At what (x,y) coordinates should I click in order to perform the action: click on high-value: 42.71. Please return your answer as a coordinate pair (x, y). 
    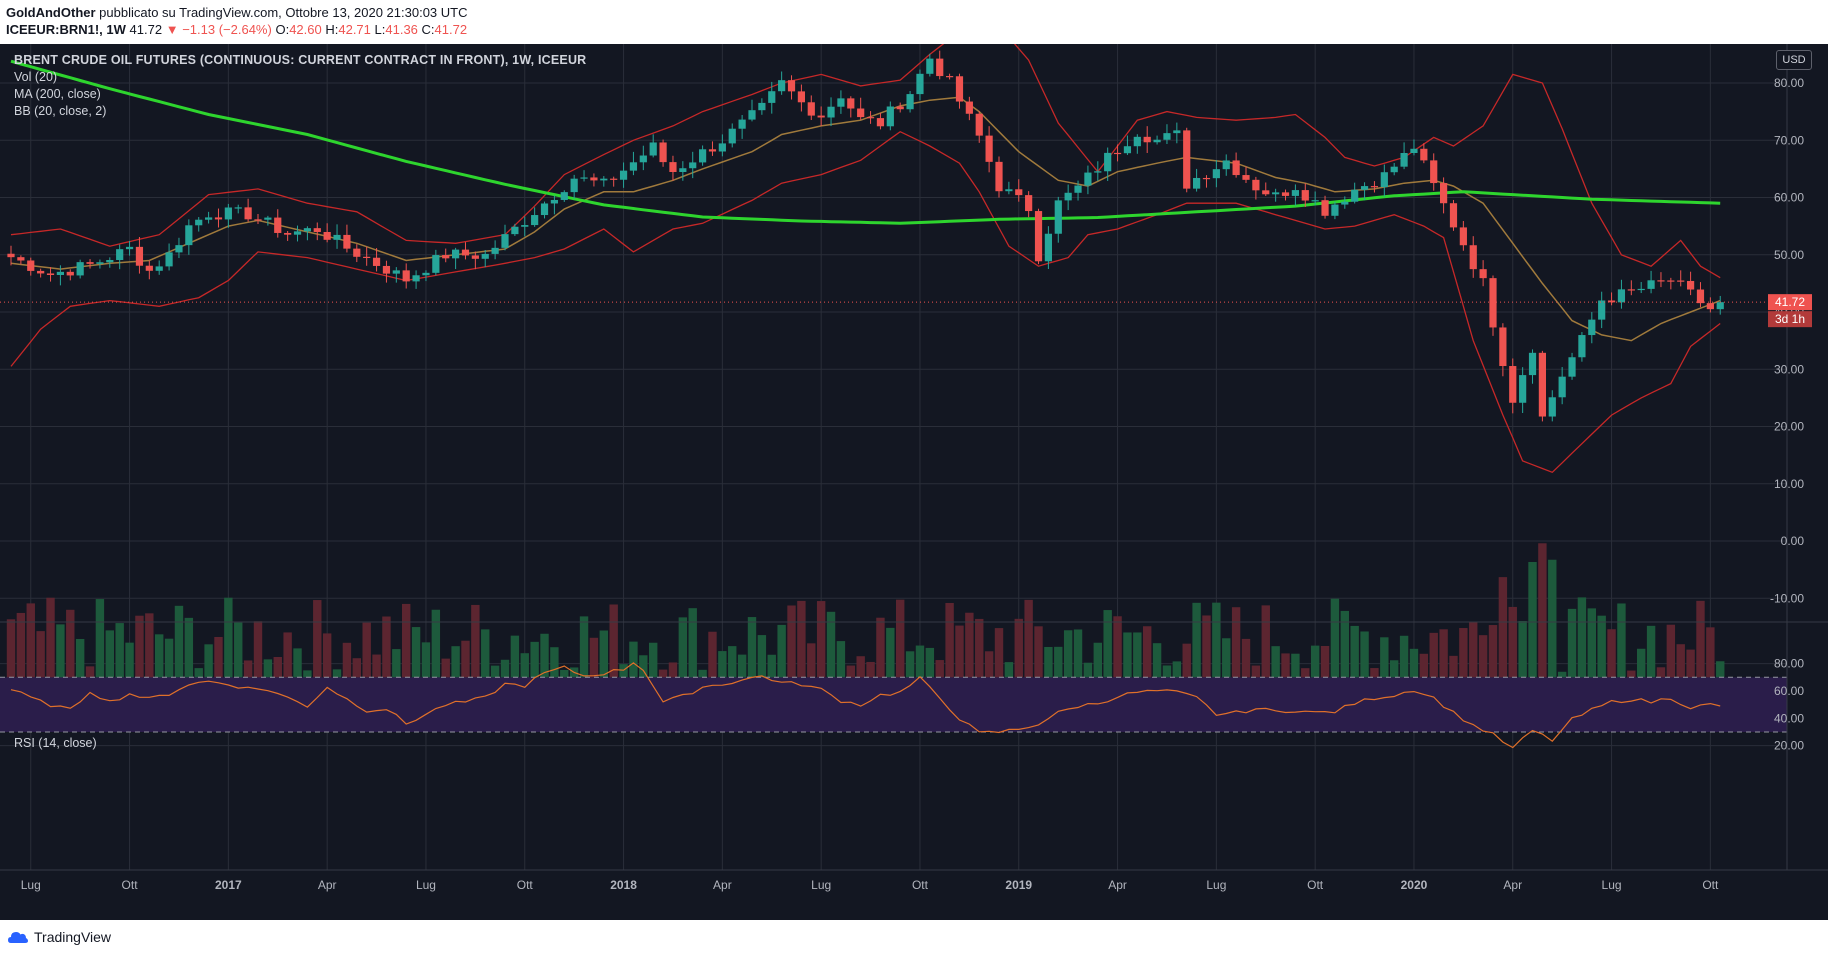
    Looking at the image, I should click on (354, 29).